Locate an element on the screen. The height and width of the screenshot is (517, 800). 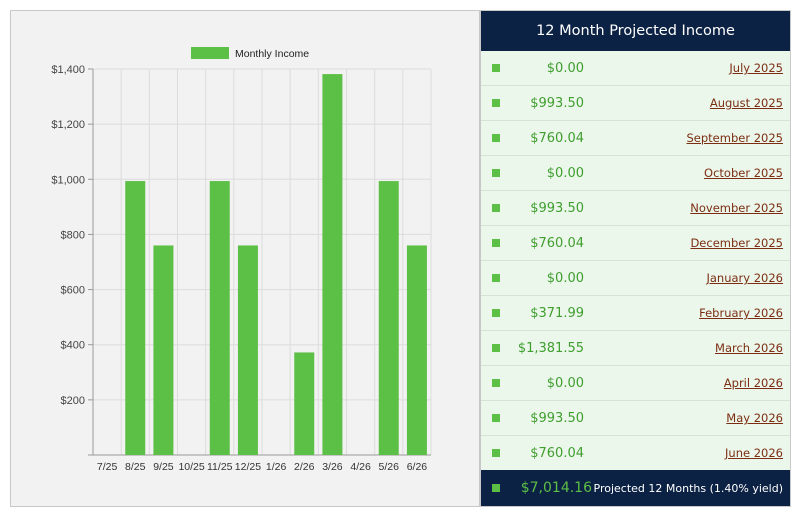
month-link: August 2025 is located at coordinates (746, 103).